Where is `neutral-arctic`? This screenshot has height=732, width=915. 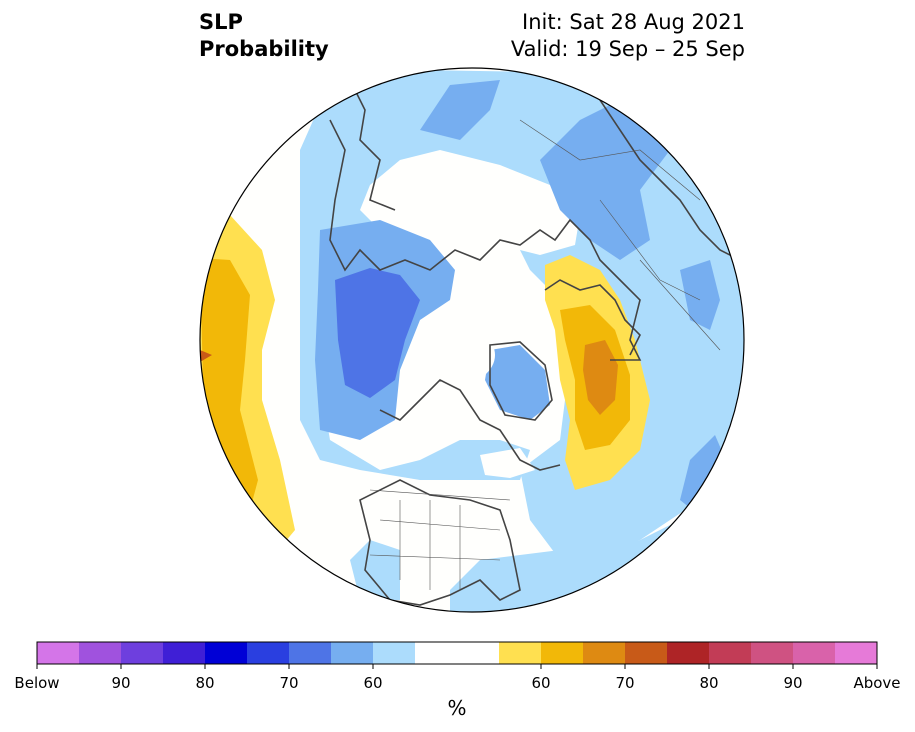 neutral-arctic is located at coordinates (470, 202).